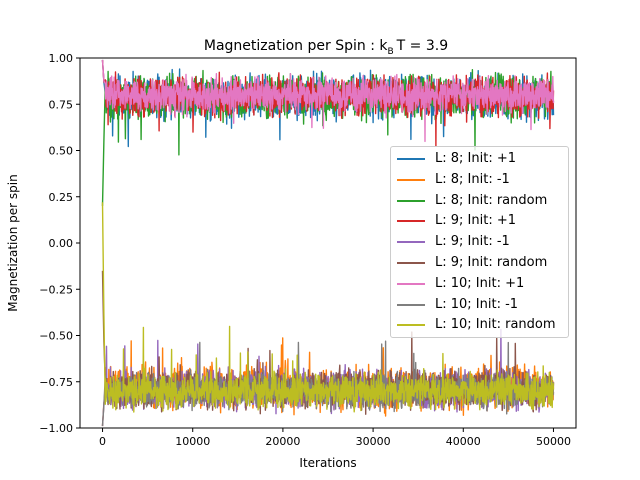 The height and width of the screenshot is (480, 640). What do you see at coordinates (102, 441) in the screenshot?
I see `x-tick-label: 0` at bounding box center [102, 441].